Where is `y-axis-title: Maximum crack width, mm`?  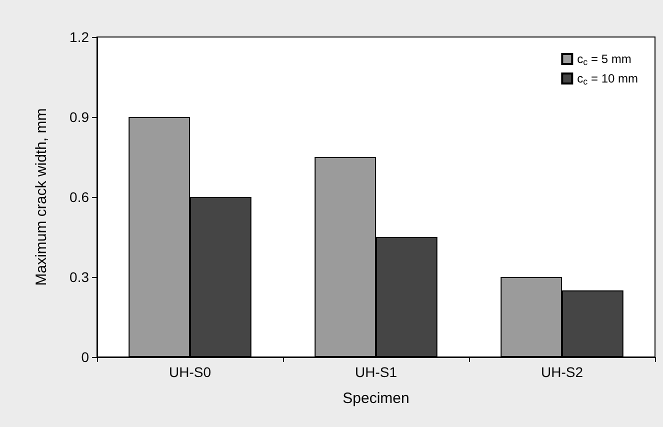
y-axis-title: Maximum crack width, mm is located at coordinates (41, 197).